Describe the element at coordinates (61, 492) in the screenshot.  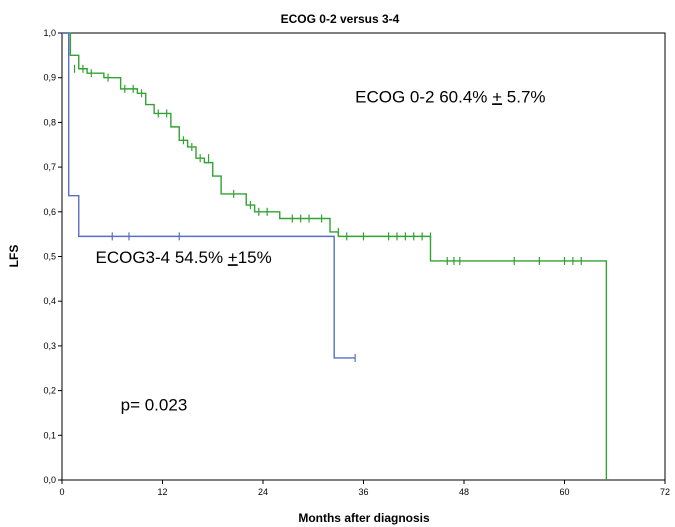
I see `x-tick-label: 0` at that location.